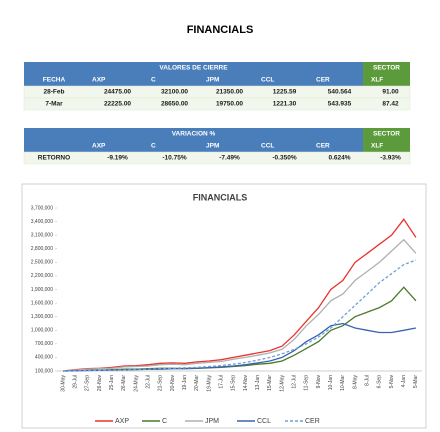 The height and width of the screenshot is (432, 440). I want to click on column-header: JPM, so click(212, 146).